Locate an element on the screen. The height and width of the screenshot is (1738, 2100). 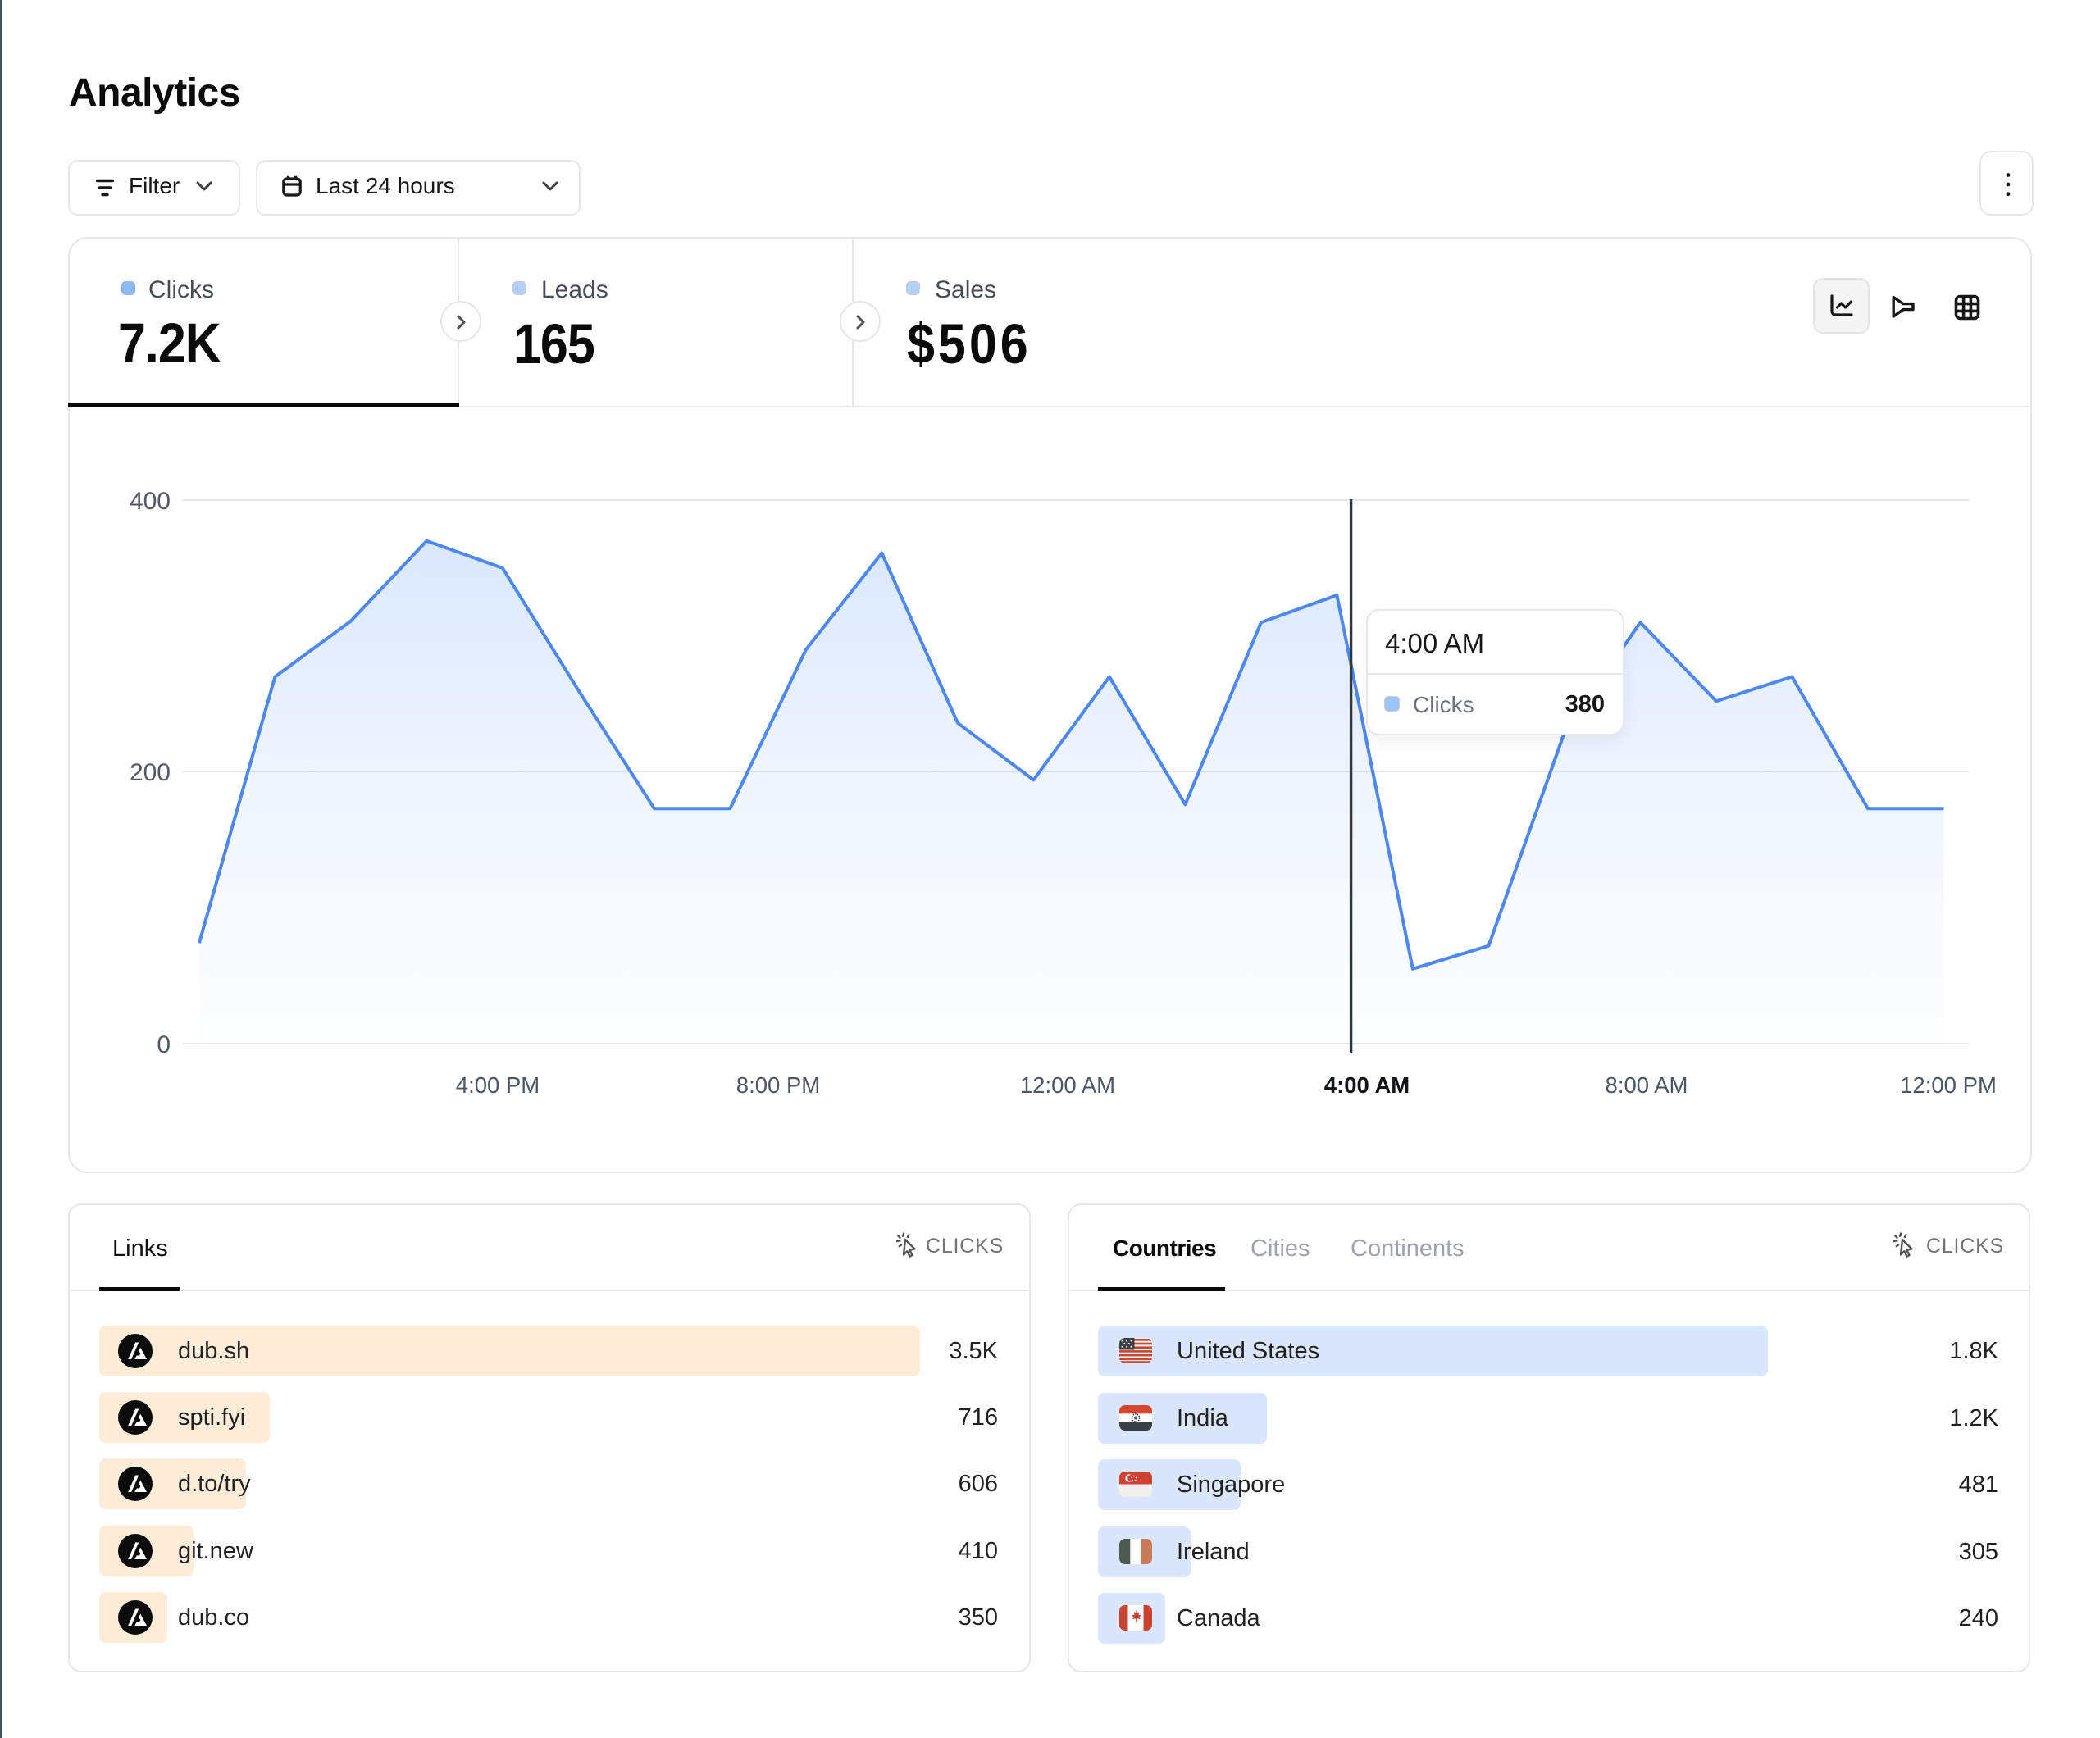
svg-text: 8:00 PM is located at coordinates (778, 1085).